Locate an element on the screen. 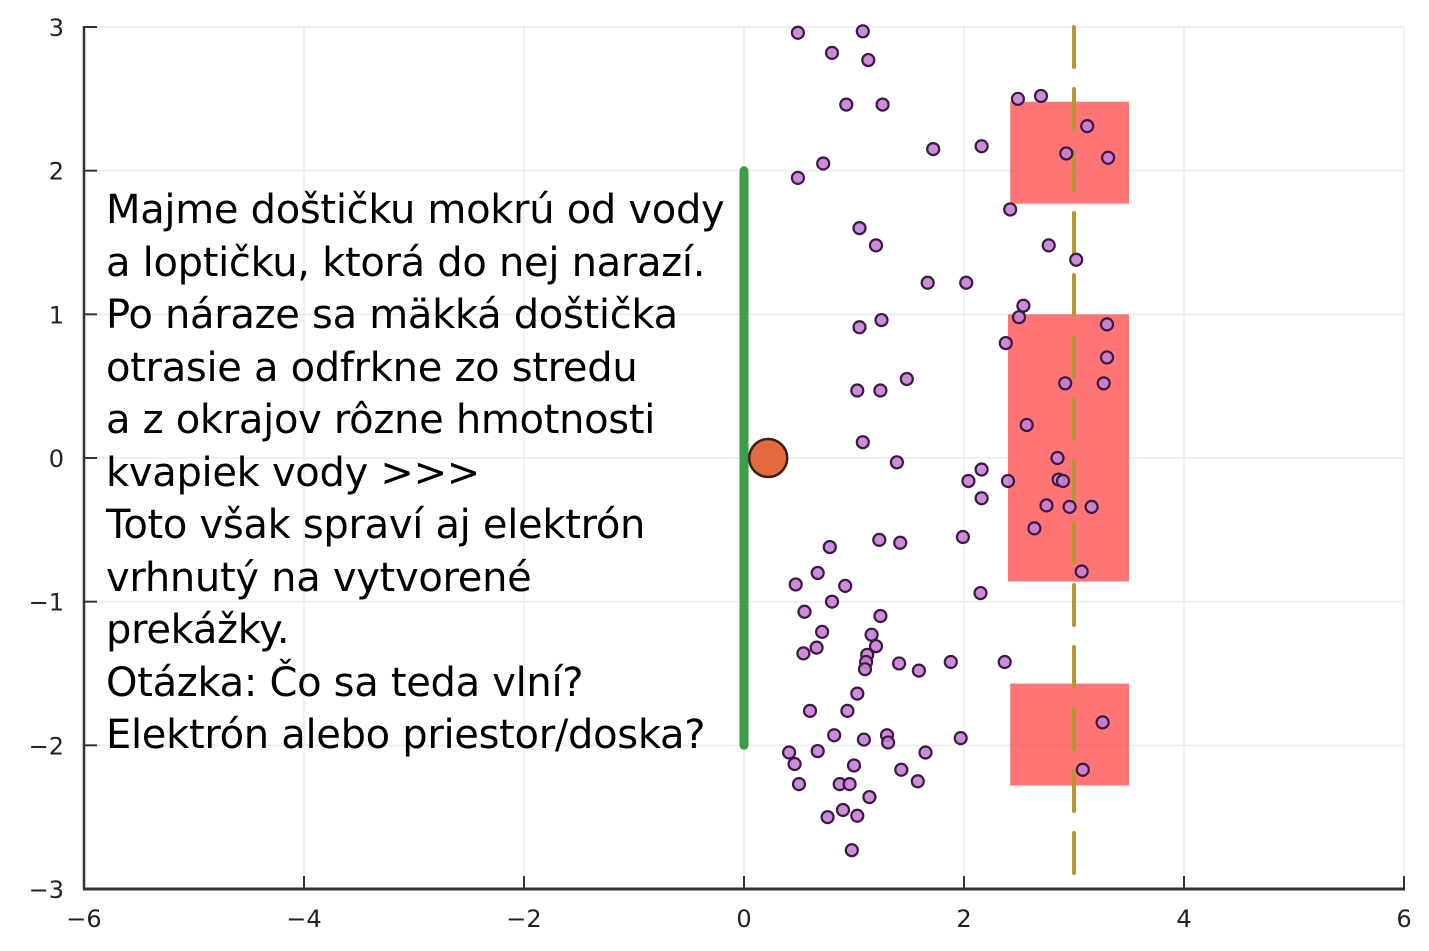 The width and height of the screenshot is (1429, 951). x-tick-label: −6 is located at coordinates (83, 919).